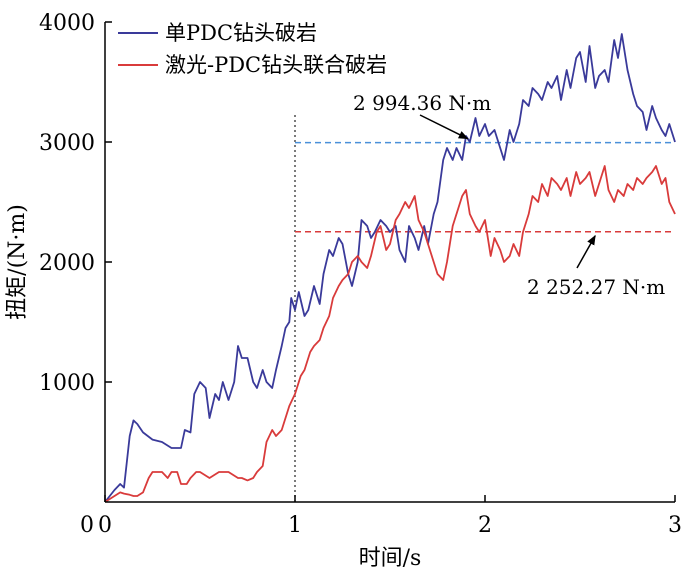 The height and width of the screenshot is (576, 700). I want to click on legend: 单PDC钻头破岩 激光-PDC钻头联合破岩, so click(252, 49).